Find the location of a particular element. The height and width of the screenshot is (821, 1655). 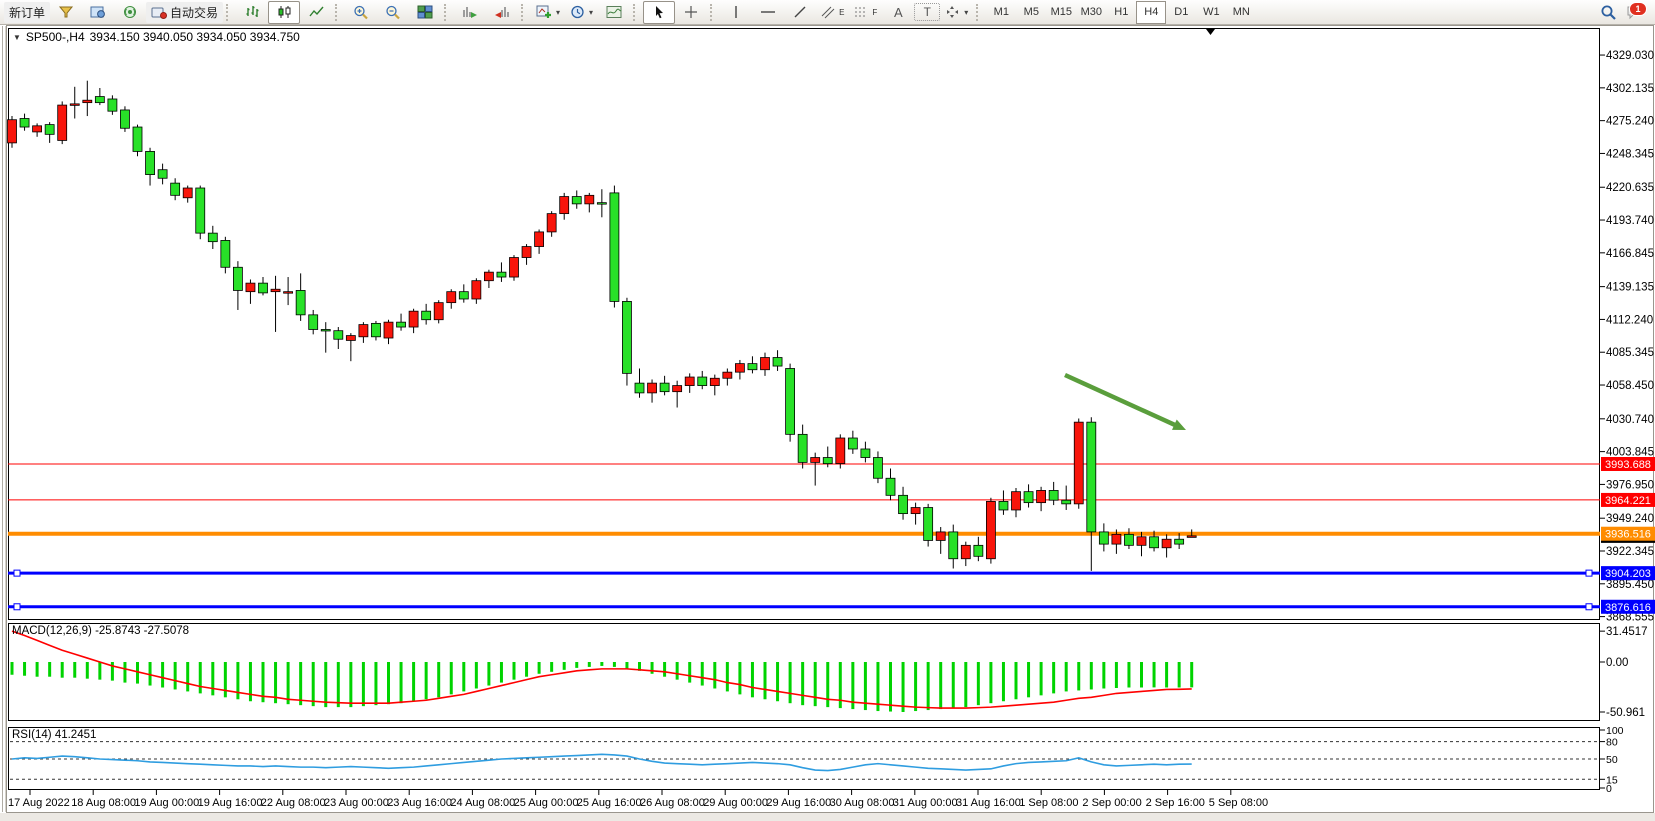

time-axis-label: 19 Aug 16:00 is located at coordinates (230, 803).